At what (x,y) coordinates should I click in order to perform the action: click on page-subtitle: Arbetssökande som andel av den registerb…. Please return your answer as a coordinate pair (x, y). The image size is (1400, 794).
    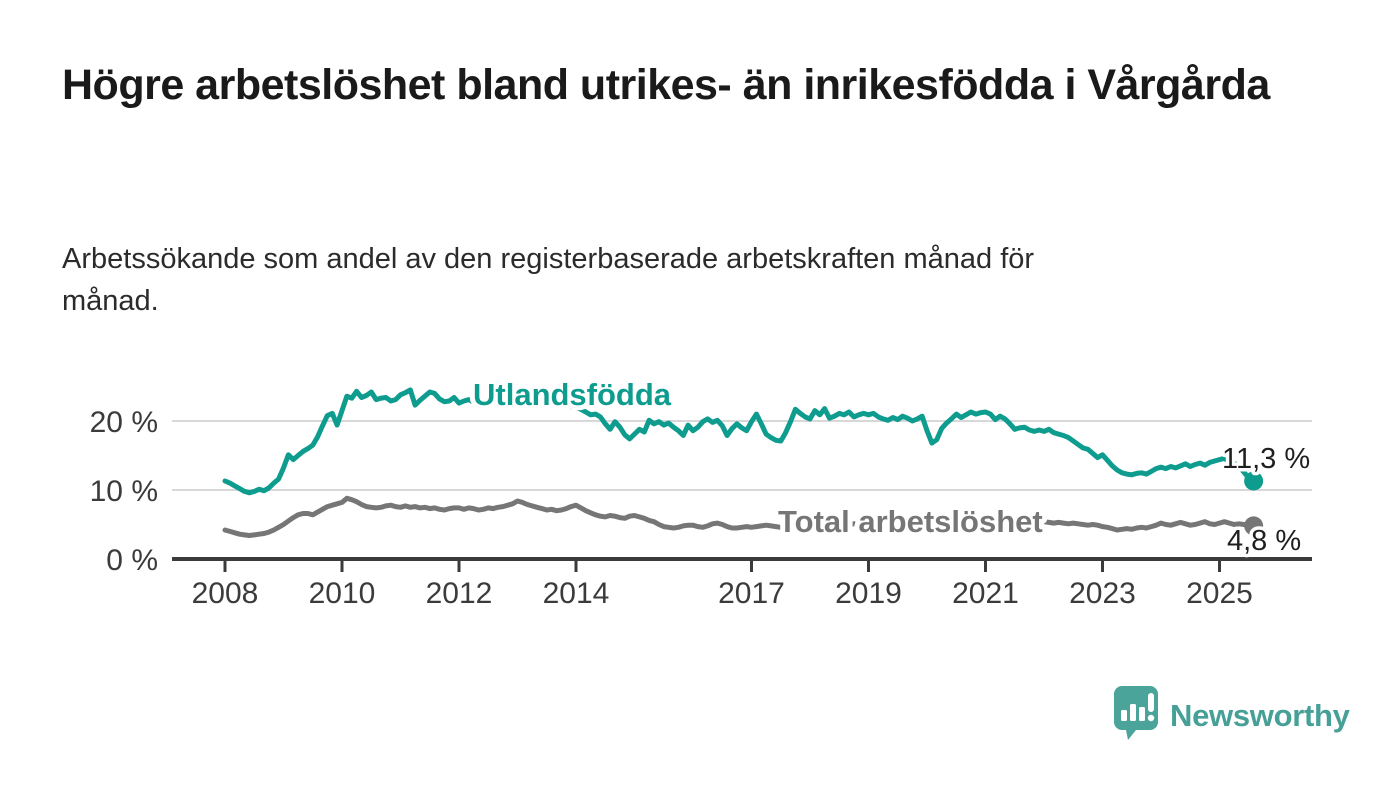
    Looking at the image, I should click on (548, 280).